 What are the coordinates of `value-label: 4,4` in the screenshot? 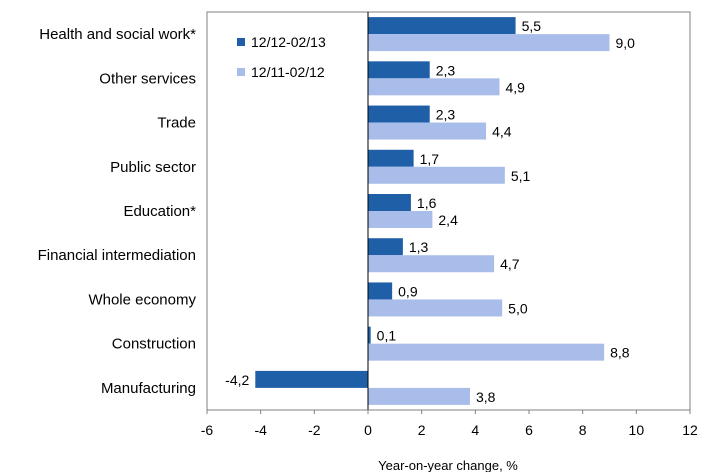 It's located at (502, 132).